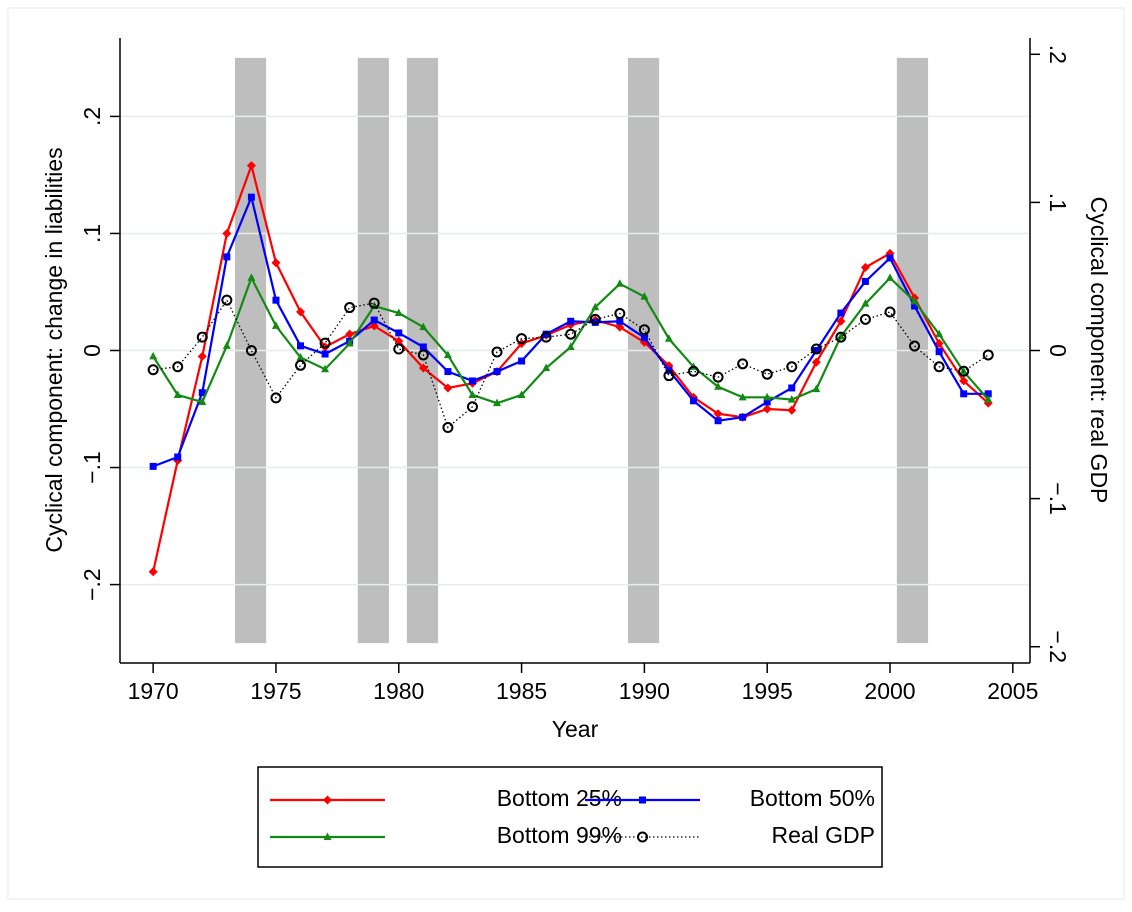 This screenshot has width=1132, height=912. I want to click on series-line, so click(571, 363).